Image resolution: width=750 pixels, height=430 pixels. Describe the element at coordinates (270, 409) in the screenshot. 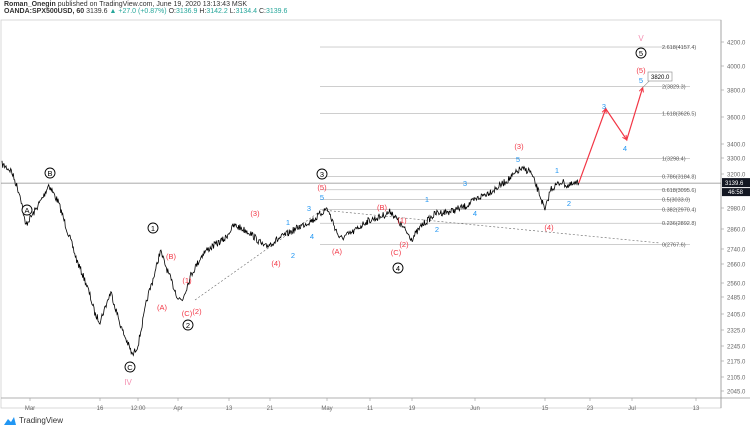

I see `x-tick-label: 21` at that location.